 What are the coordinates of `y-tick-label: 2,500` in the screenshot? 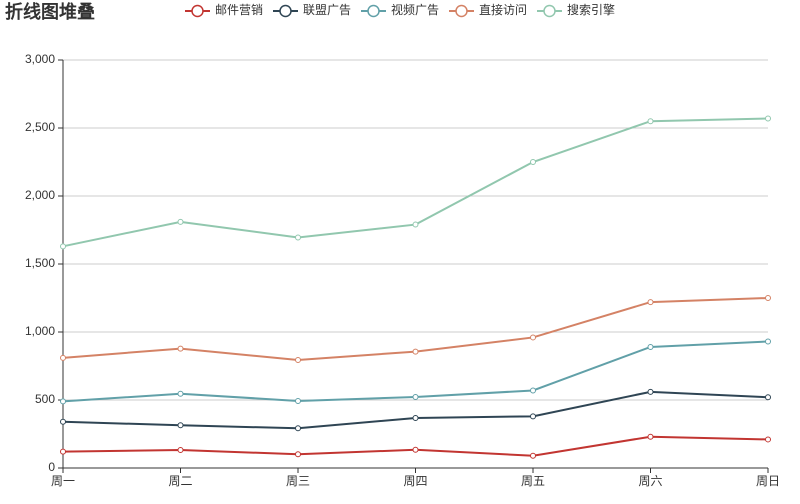 It's located at (40, 127).